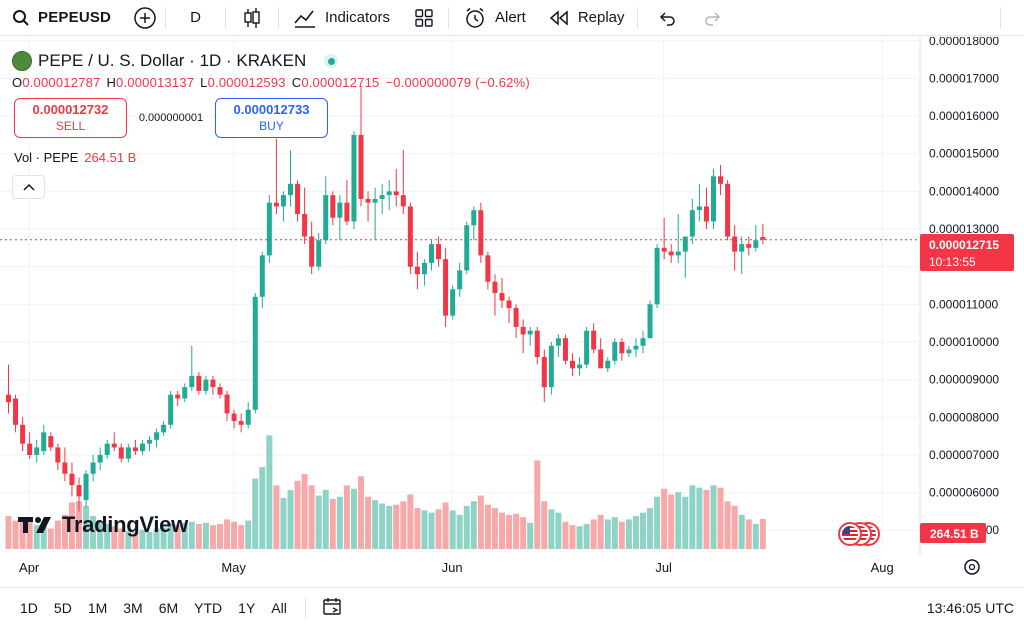 The height and width of the screenshot is (627, 1024). Describe the element at coordinates (171, 118) in the screenshot. I see `spread-value: 0.000000001` at that location.